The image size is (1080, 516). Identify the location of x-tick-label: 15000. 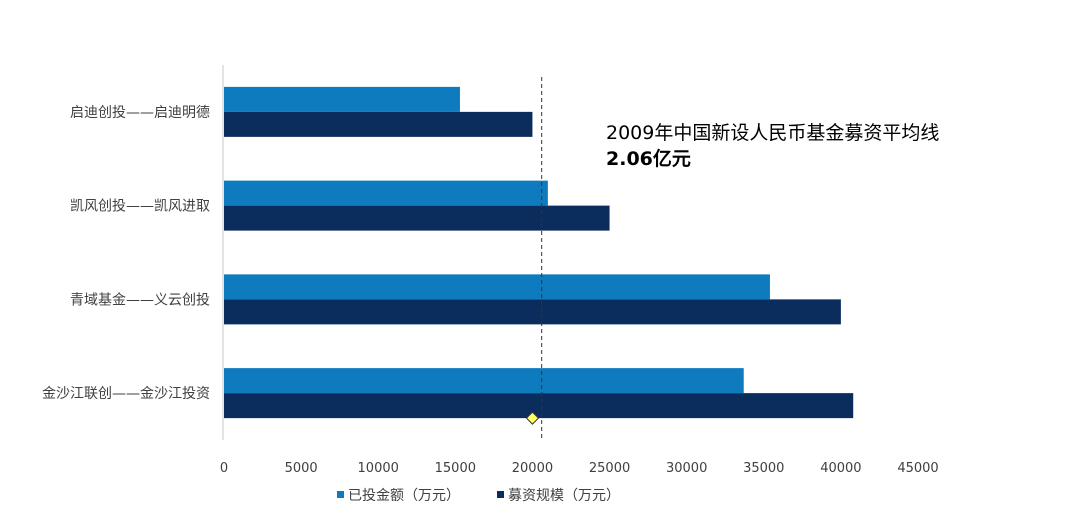
(455, 468).